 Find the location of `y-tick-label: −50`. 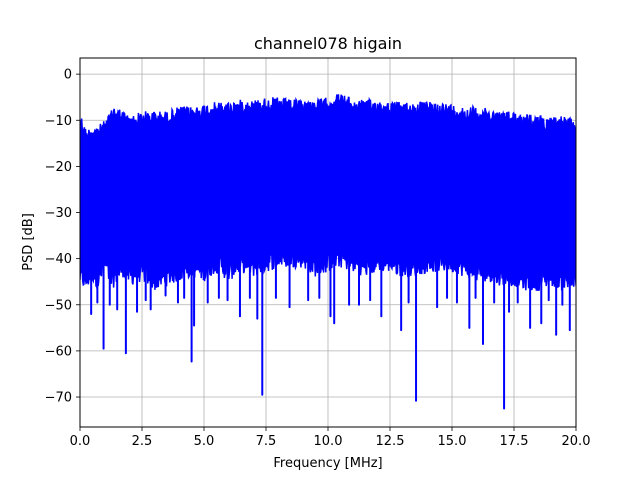

y-tick-label: −50 is located at coordinates (58, 305).